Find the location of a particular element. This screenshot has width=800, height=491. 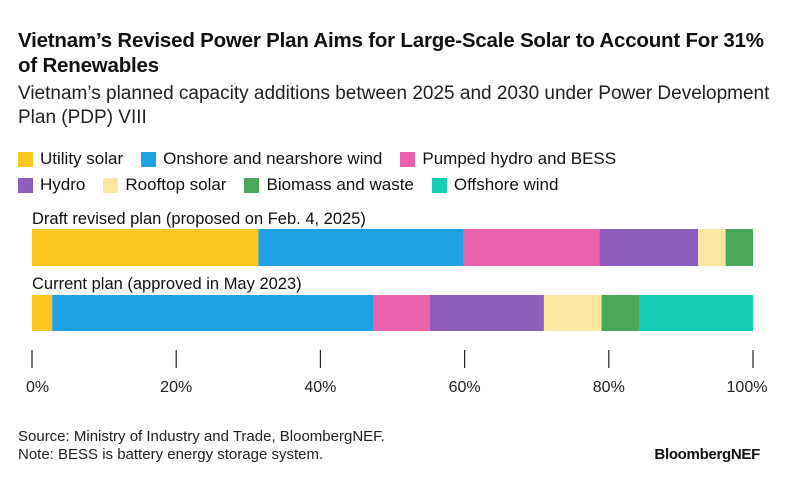

brand-logo: BloombergNEF is located at coordinates (707, 454).